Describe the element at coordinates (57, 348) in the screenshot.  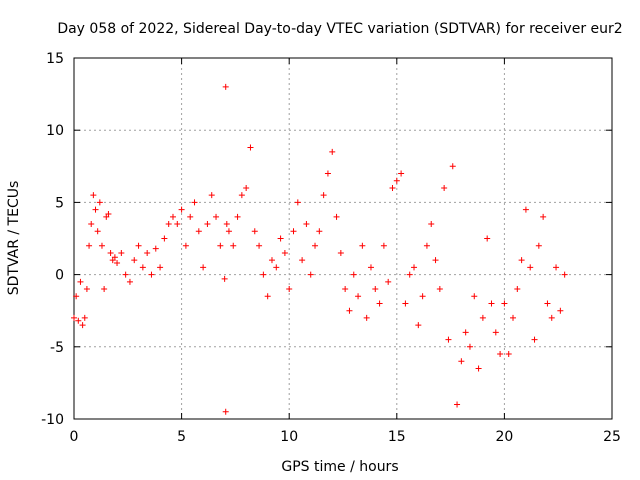
I see `y-tick-label: -5` at that location.